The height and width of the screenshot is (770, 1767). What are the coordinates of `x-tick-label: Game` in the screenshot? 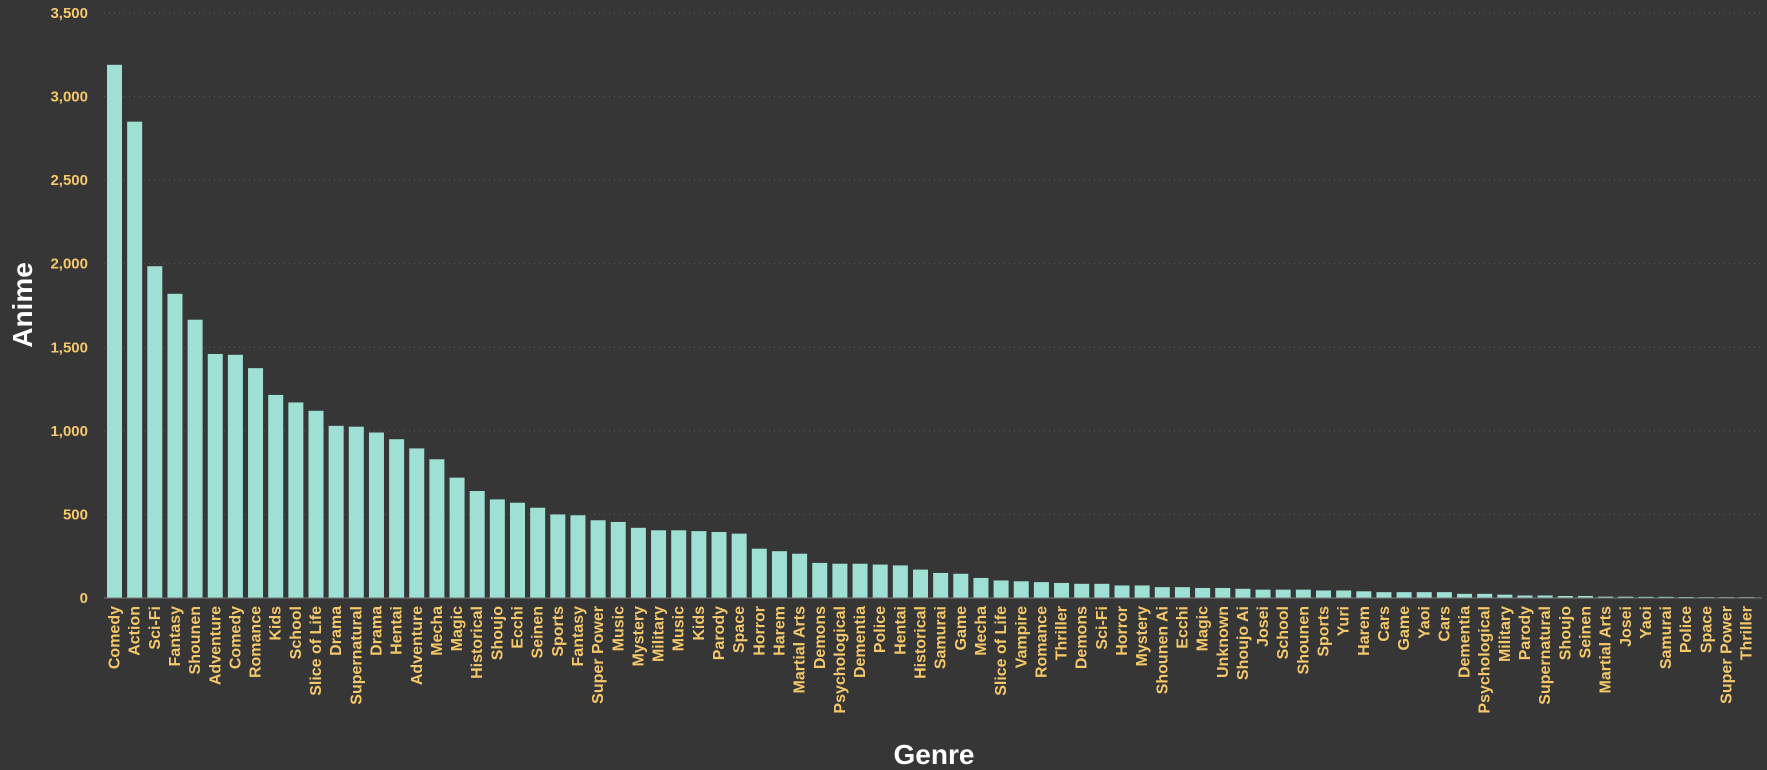 It's located at (1404, 628).